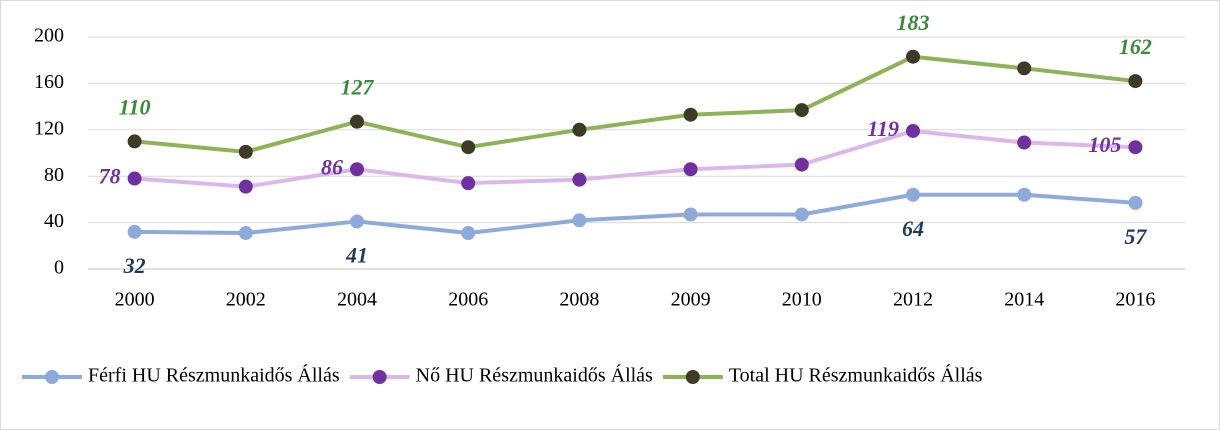  What do you see at coordinates (883, 128) in the screenshot?
I see `data-label: 119` at bounding box center [883, 128].